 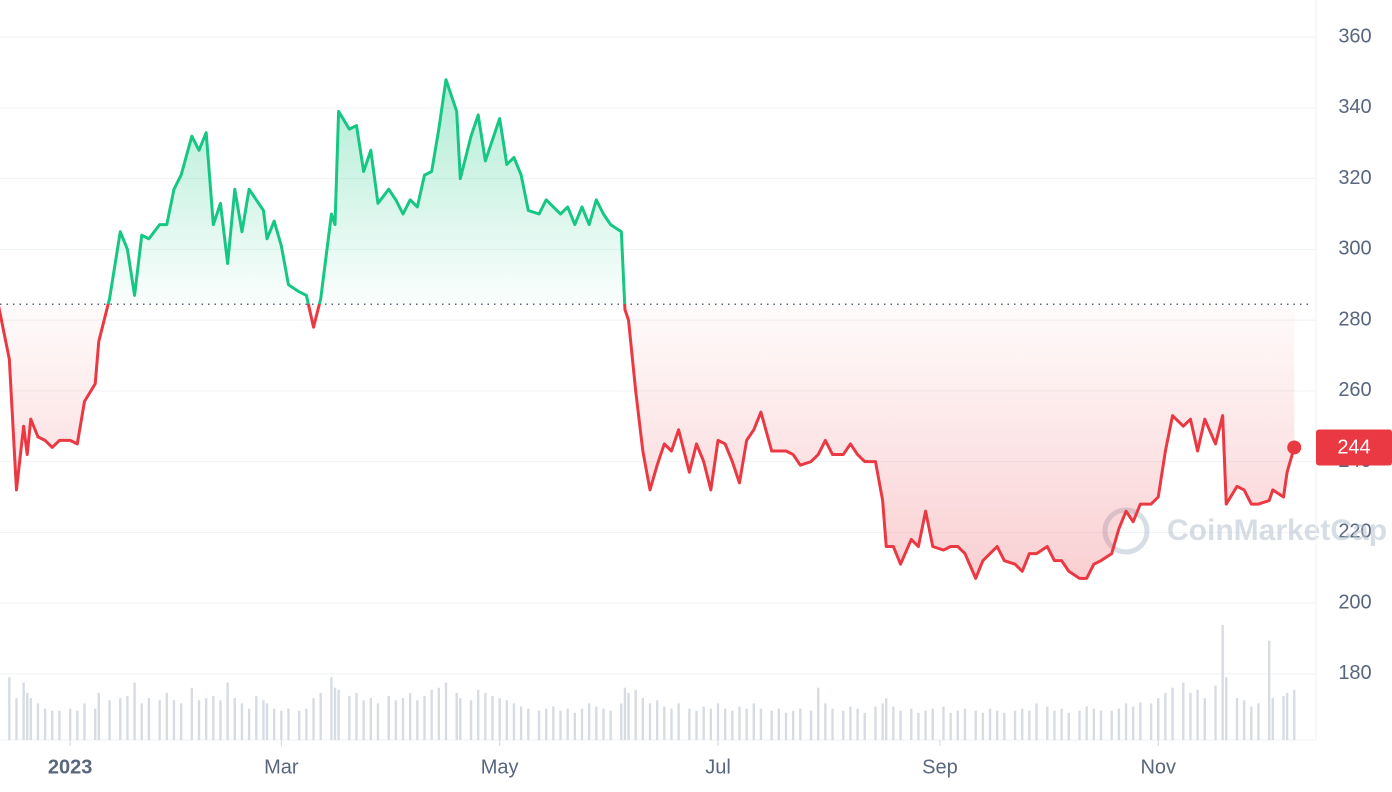 I want to click on y-tick-label: 300, so click(x=1354, y=249).